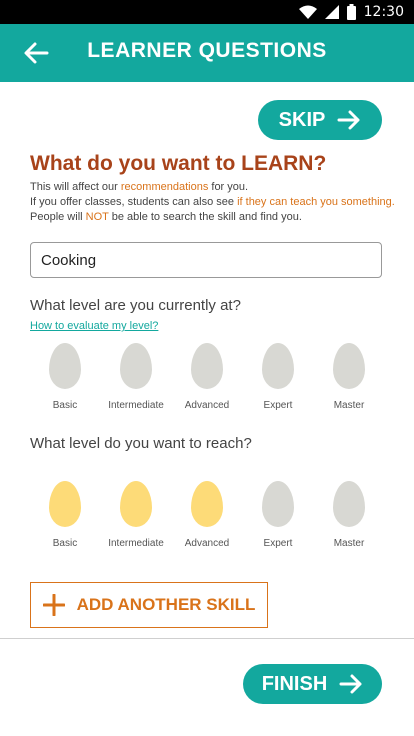  I want to click on current-level-intermediate: Intermediate, so click(136, 377).